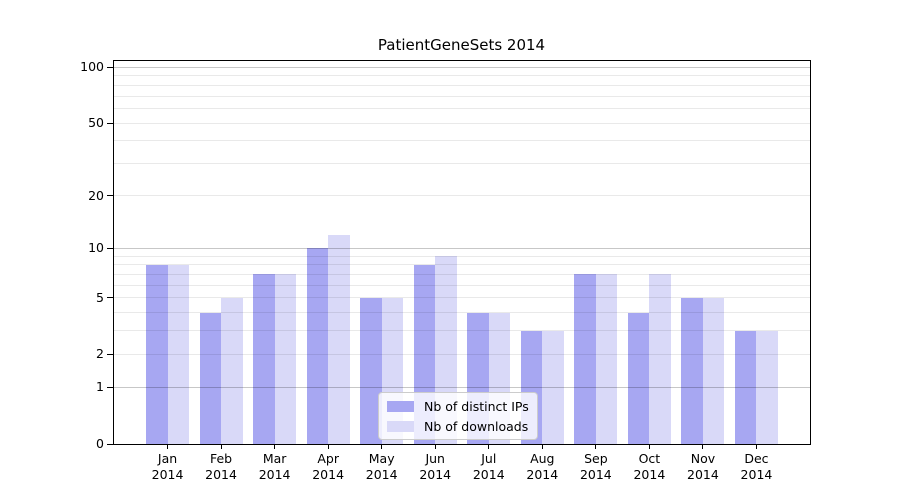  I want to click on legend-swatch-distinct-ips, so click(400, 406).